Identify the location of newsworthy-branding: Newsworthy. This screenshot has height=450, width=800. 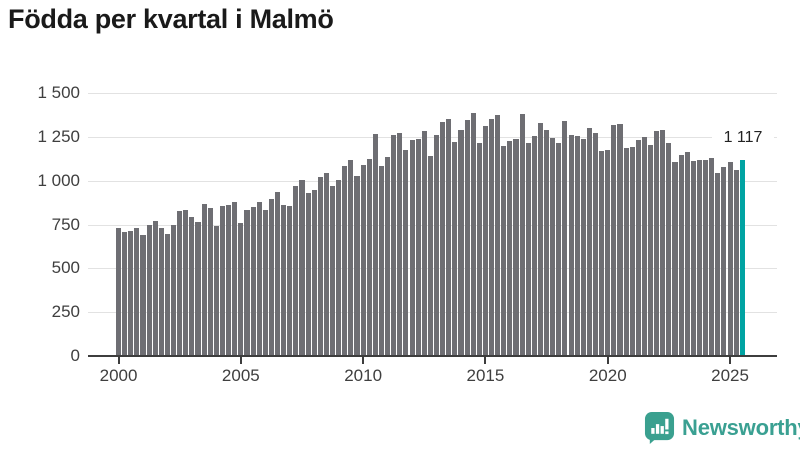
(722, 427).